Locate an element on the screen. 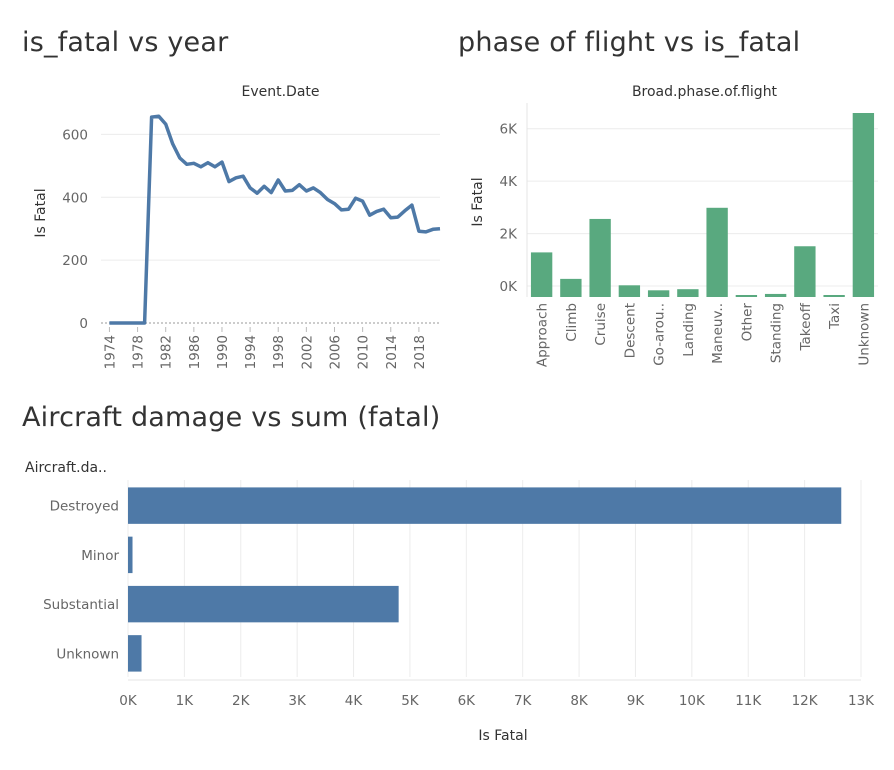  chart1-y-tick: 200 is located at coordinates (75, 261).